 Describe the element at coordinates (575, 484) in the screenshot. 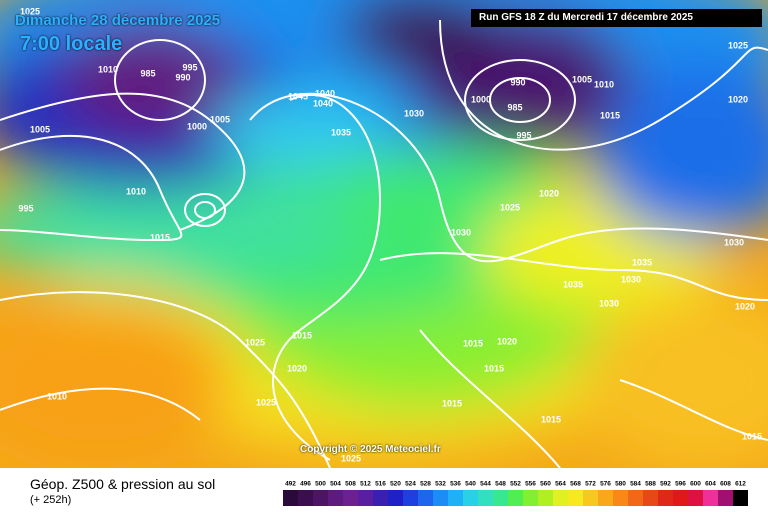

I see `scale-label: 568` at that location.